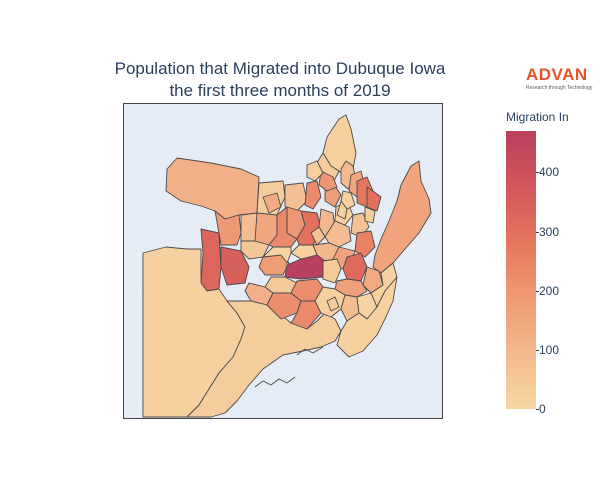 Image resolution: width=600 pixels, height=500 pixels. I want to click on colorbar-title: Migration In, so click(537, 117).